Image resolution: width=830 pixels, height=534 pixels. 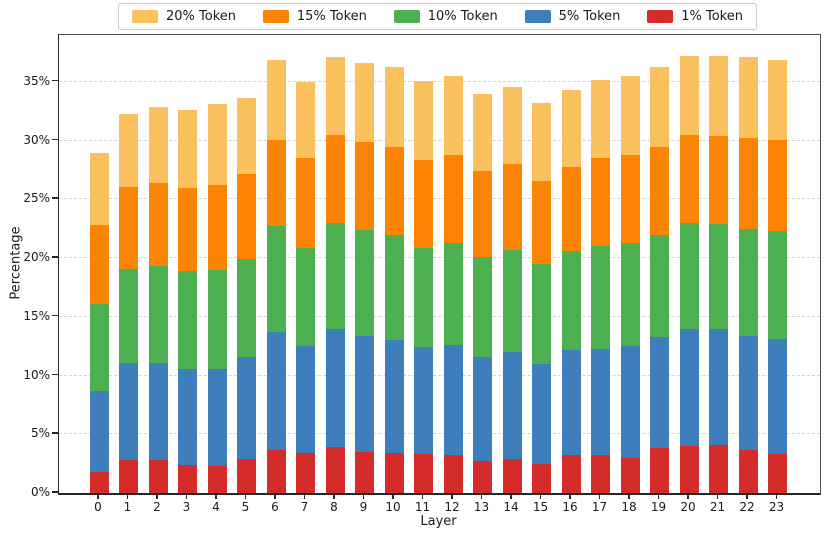 What do you see at coordinates (570, 507) in the screenshot?
I see `x-tick-label: 16` at bounding box center [570, 507].